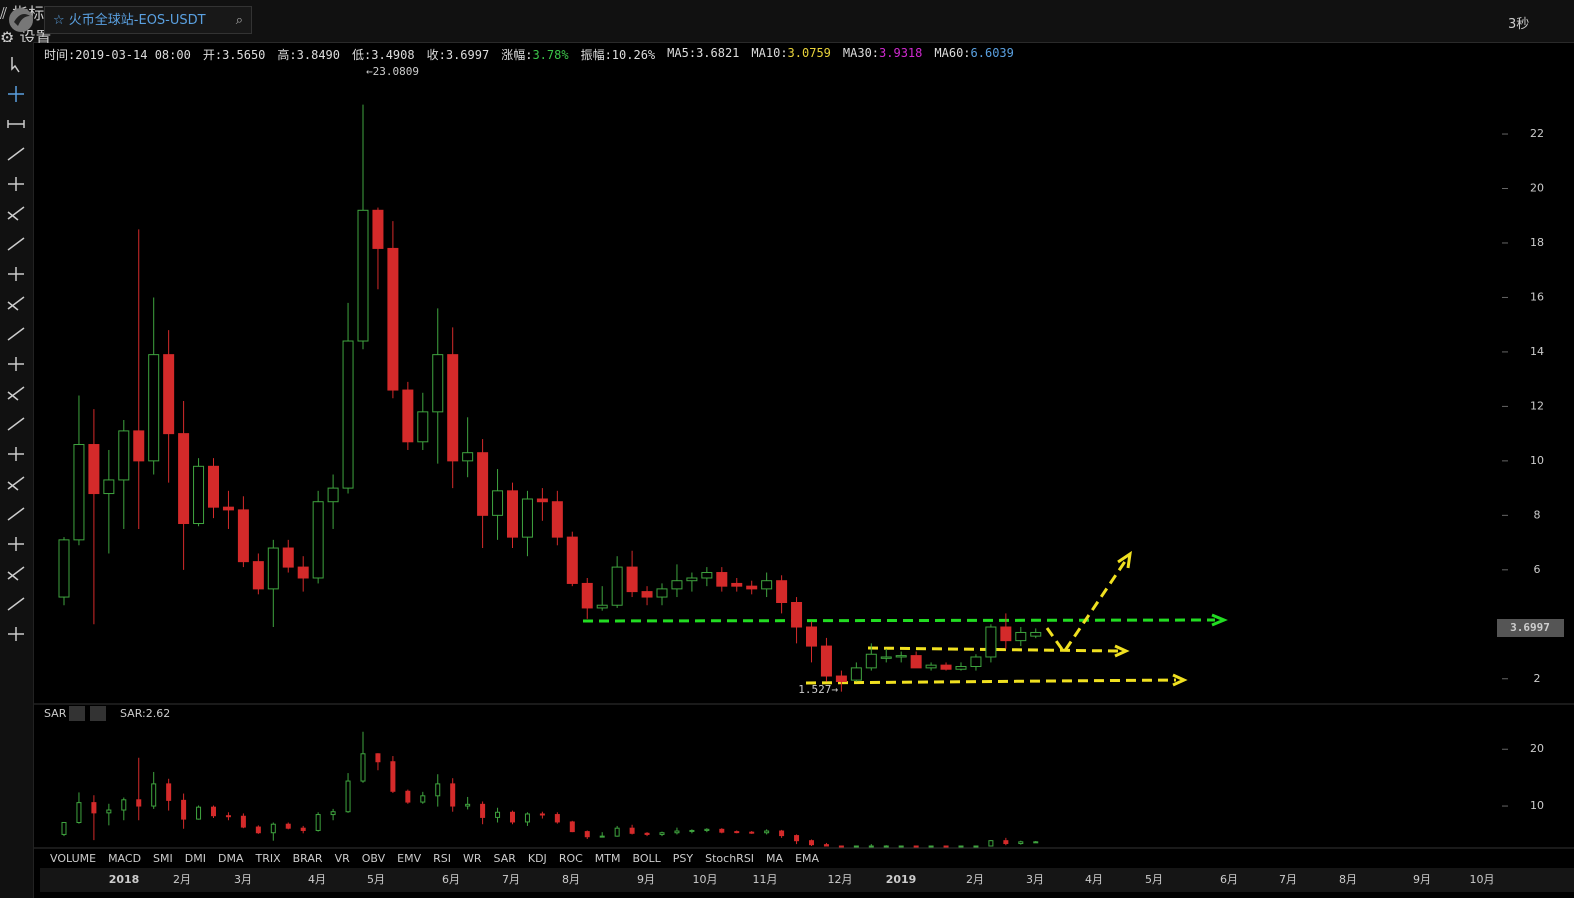 The height and width of the screenshot is (898, 1574). I want to click on info-label: 高:, so click(287, 55).